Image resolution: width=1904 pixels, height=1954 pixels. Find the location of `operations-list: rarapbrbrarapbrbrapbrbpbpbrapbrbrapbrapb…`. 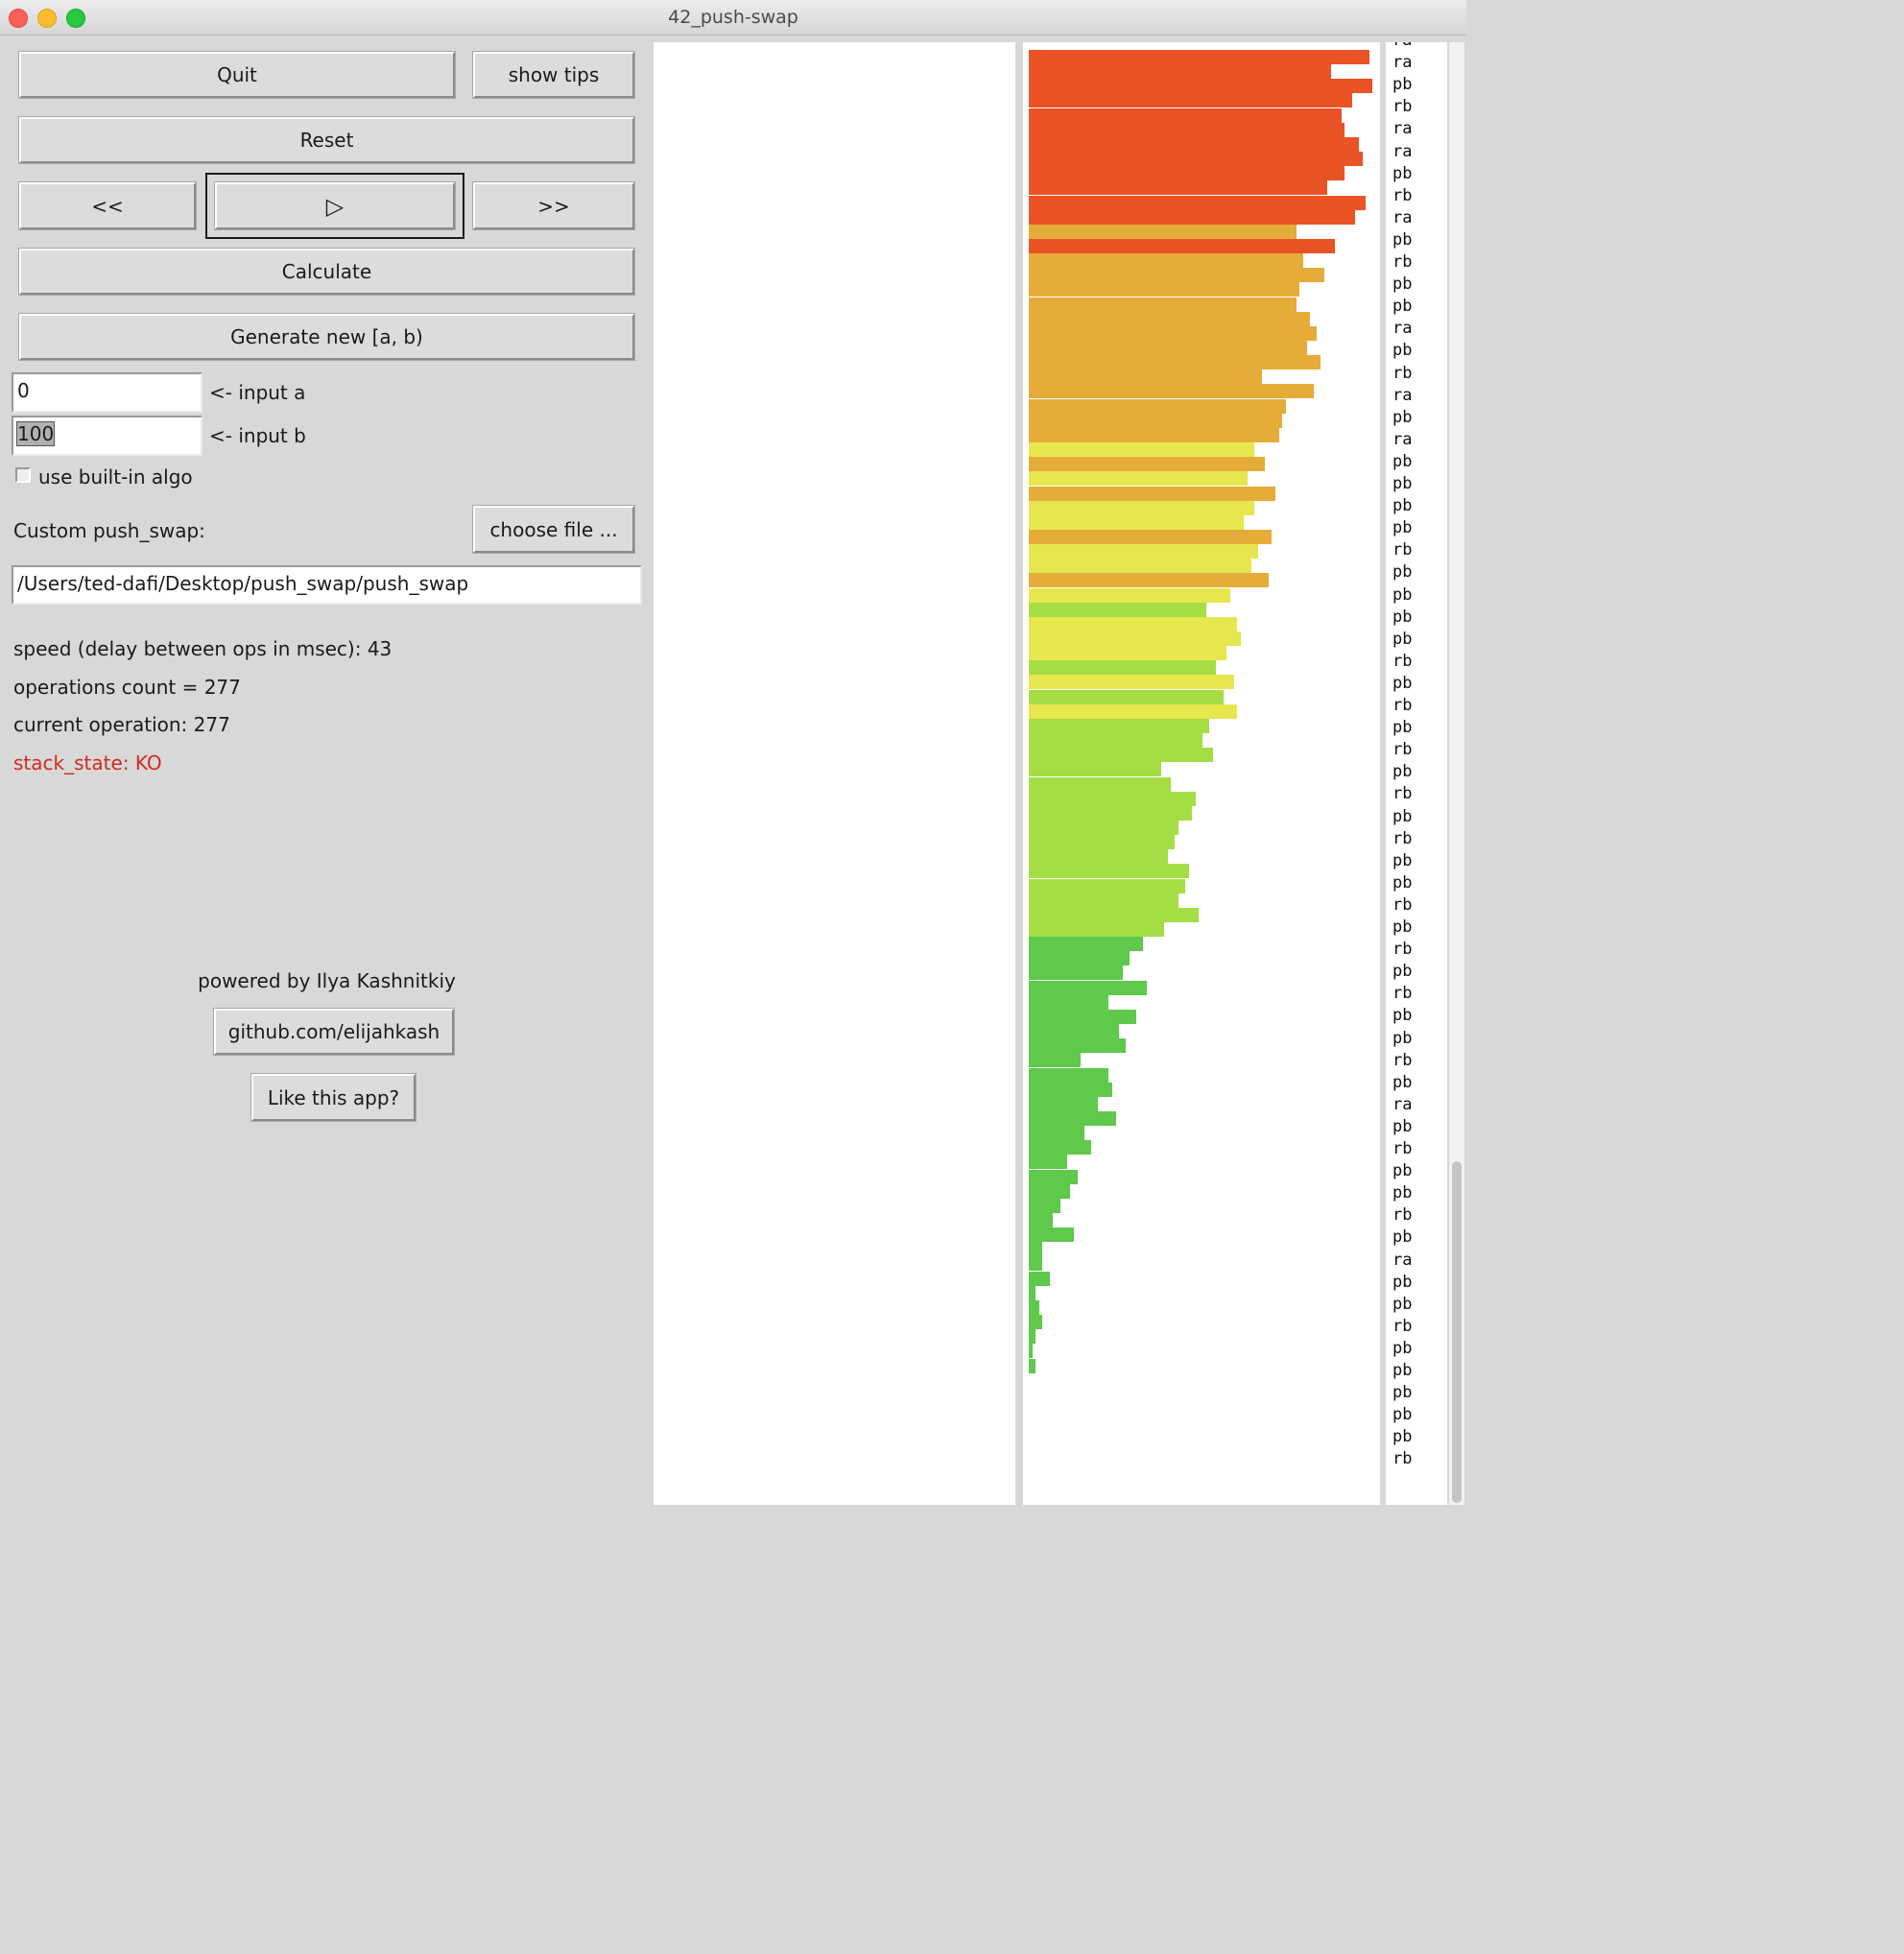

operations-list: rarapbrbrarapbrbrapbrbpbpbrapbrbrapbrapb… is located at coordinates (1416, 774).